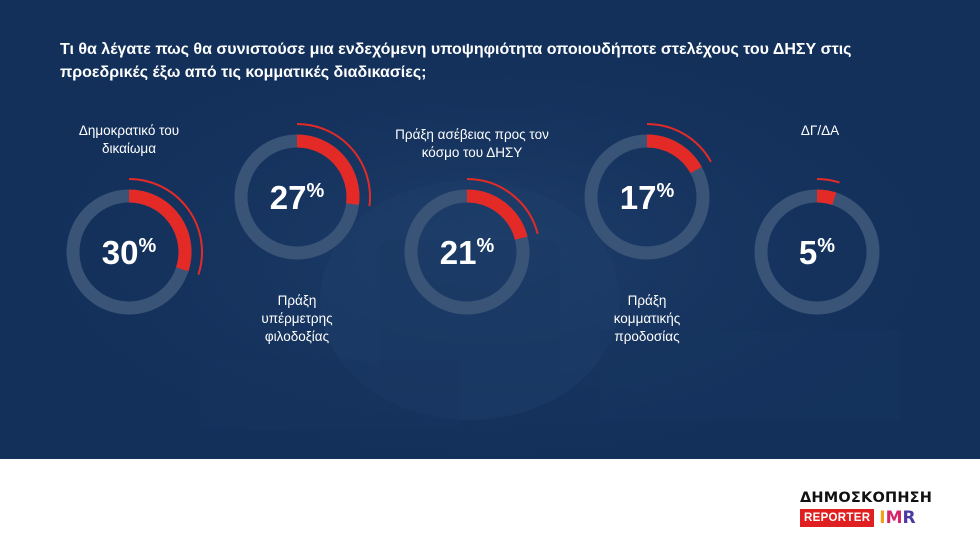 The image size is (980, 551). What do you see at coordinates (129, 139) in the screenshot?
I see `donut-category-label-1: Δημοκρατικό του δικαίωμα` at bounding box center [129, 139].